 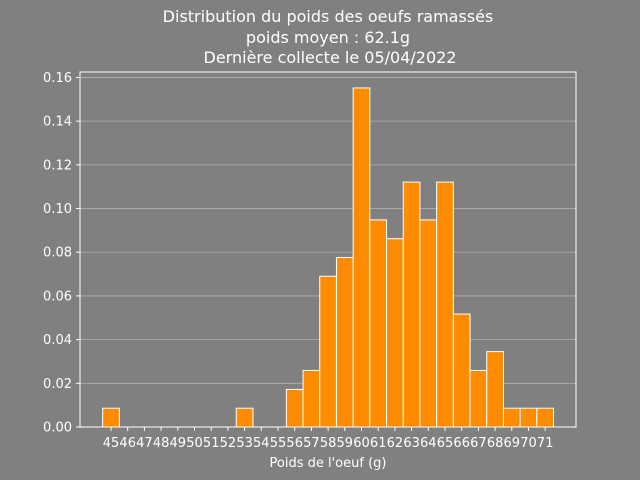 I want to click on x-tick-label: 67, so click(x=478, y=443).